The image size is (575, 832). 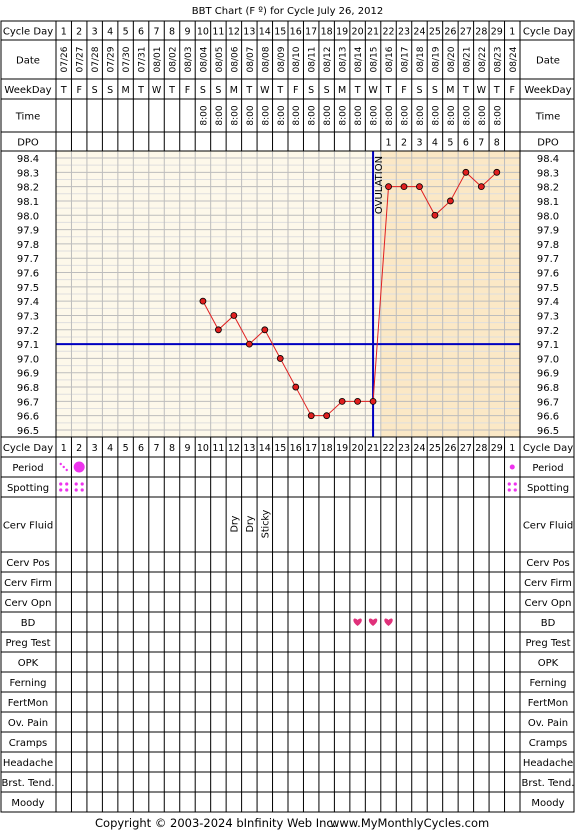 I want to click on cycle-day-lower-cell: 18, so click(x=327, y=448).